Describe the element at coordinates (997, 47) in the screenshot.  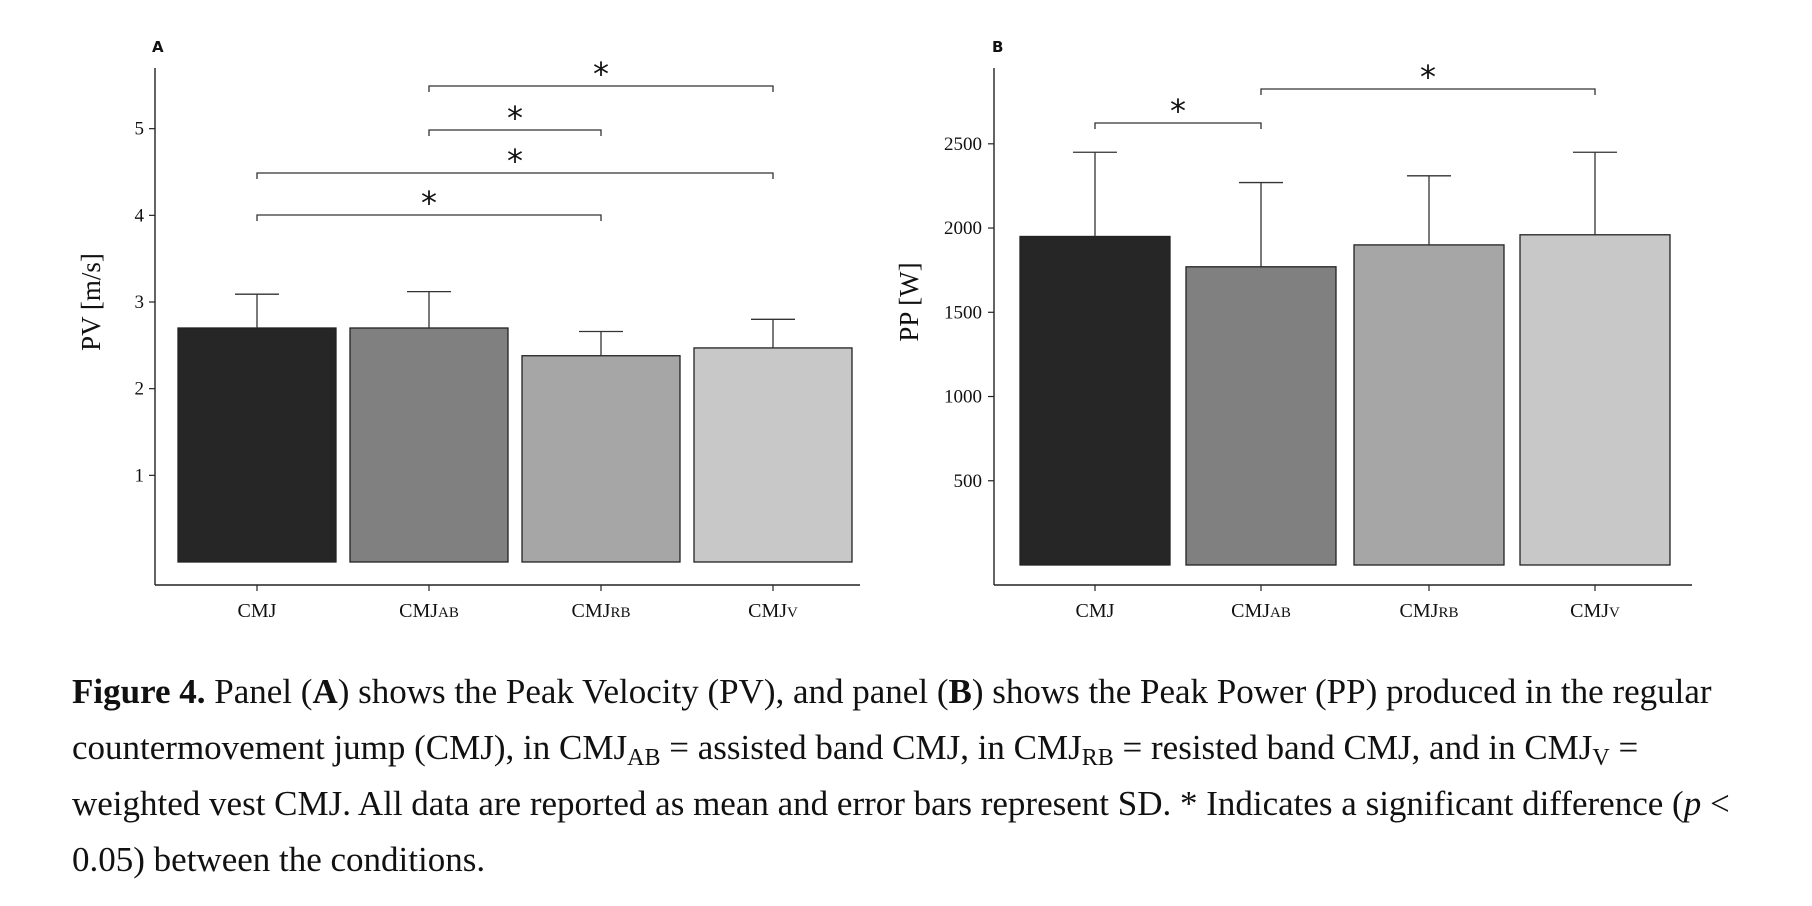
I see `panel-label: B` at that location.